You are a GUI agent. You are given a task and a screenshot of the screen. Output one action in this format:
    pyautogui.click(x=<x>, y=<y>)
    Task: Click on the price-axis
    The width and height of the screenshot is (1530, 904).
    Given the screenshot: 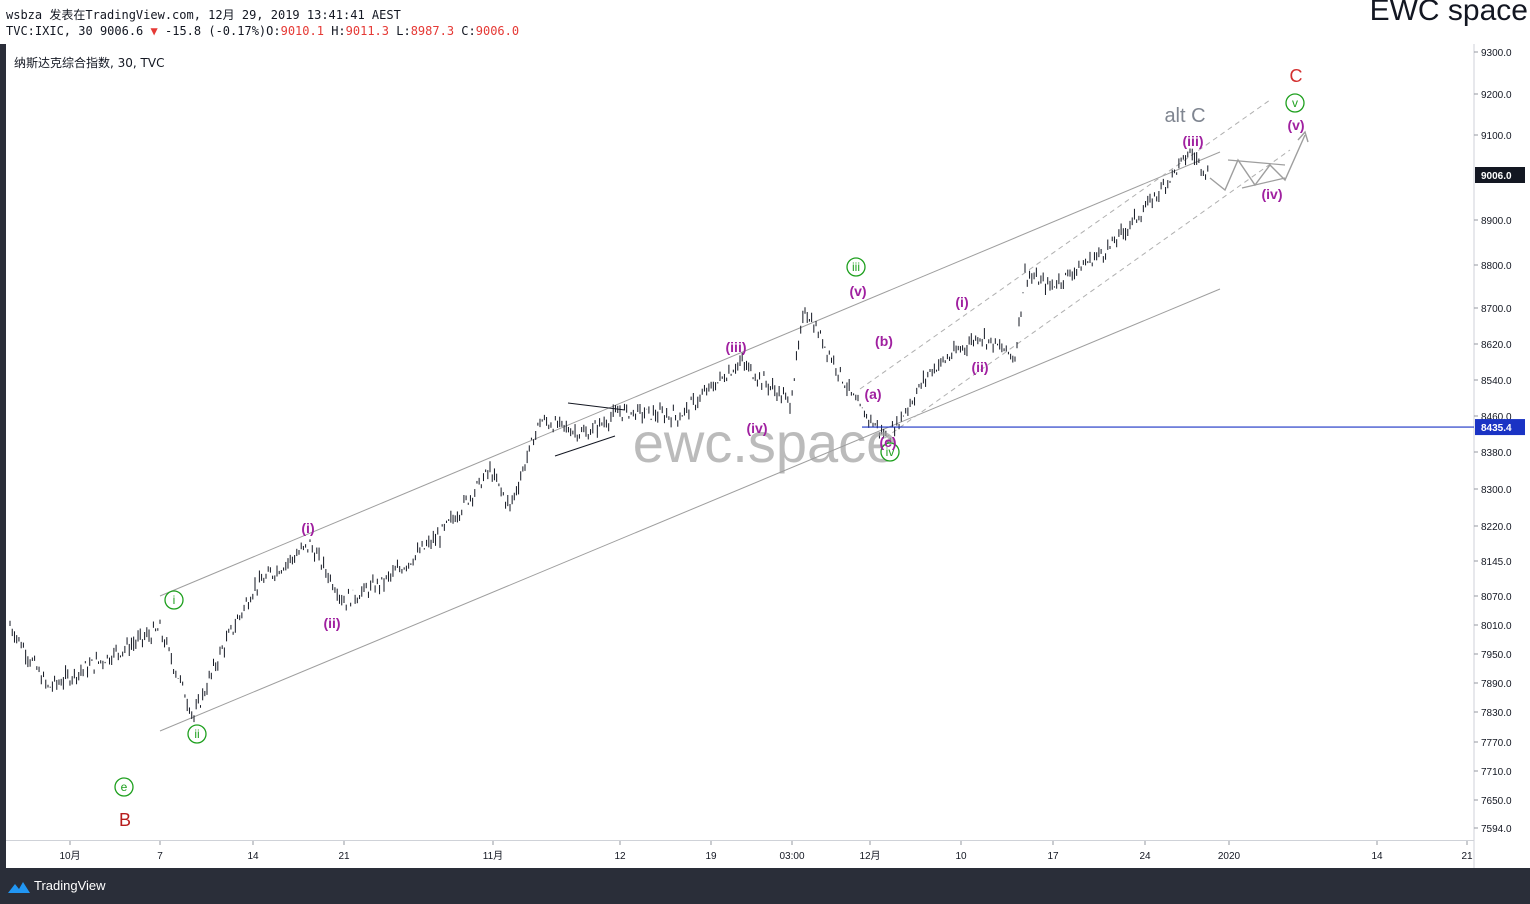 What is the action you would take?
    pyautogui.click(x=1502, y=456)
    